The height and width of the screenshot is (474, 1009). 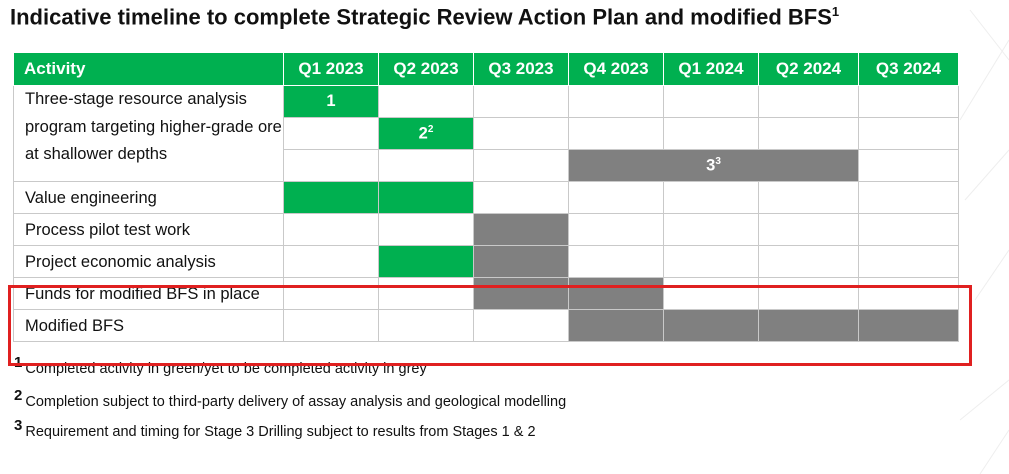 What do you see at coordinates (908, 69) in the screenshot?
I see `header-q3-2024: Q3 2024` at bounding box center [908, 69].